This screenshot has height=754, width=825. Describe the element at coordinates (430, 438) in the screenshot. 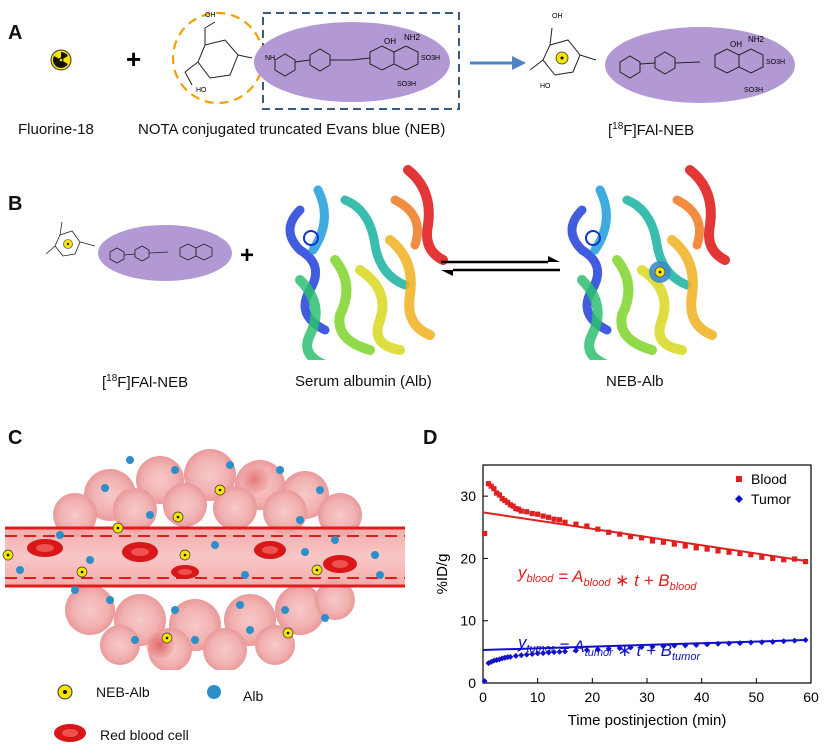

I see `panel-d-label: D` at that location.